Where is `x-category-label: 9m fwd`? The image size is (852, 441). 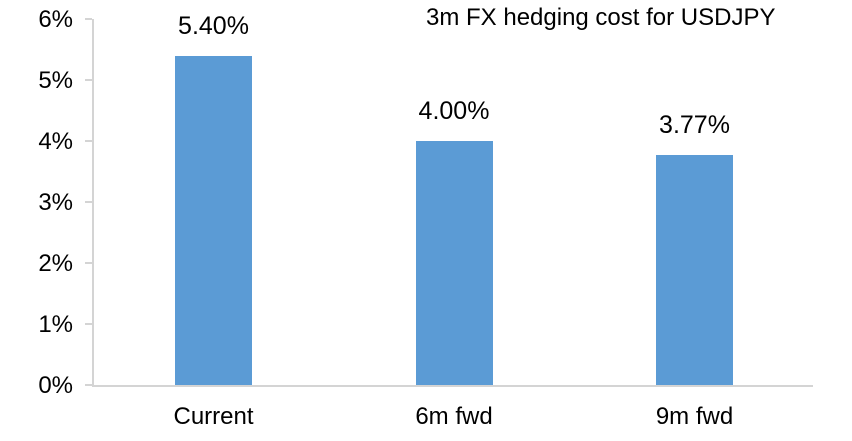
x-category-label: 9m fwd is located at coordinates (694, 416).